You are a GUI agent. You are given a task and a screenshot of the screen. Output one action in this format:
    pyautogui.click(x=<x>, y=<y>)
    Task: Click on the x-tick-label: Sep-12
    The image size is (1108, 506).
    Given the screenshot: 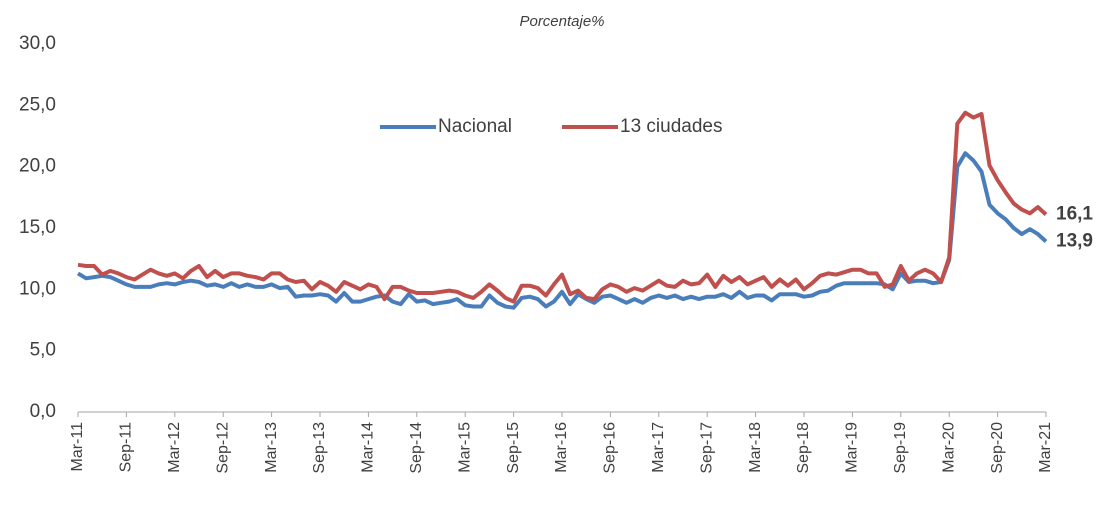 What is the action you would take?
    pyautogui.click(x=222, y=448)
    